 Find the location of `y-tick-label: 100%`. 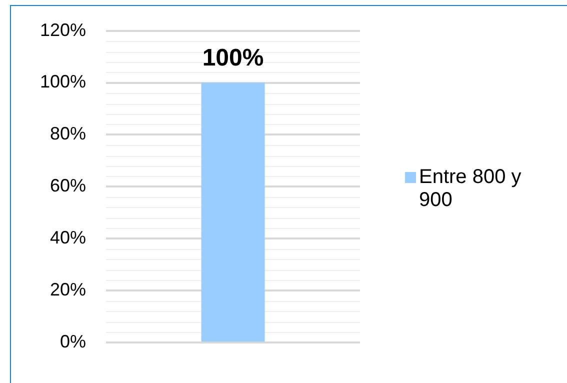

y-tick-label: 100% is located at coordinates (63, 82).